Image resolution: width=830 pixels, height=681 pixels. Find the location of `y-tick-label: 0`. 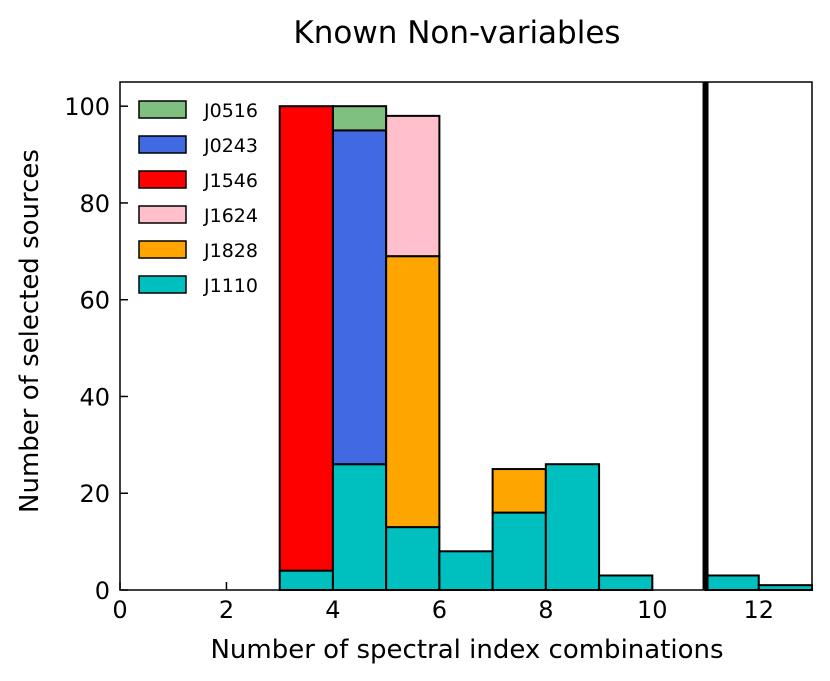

y-tick-label: 0 is located at coordinates (102, 591).